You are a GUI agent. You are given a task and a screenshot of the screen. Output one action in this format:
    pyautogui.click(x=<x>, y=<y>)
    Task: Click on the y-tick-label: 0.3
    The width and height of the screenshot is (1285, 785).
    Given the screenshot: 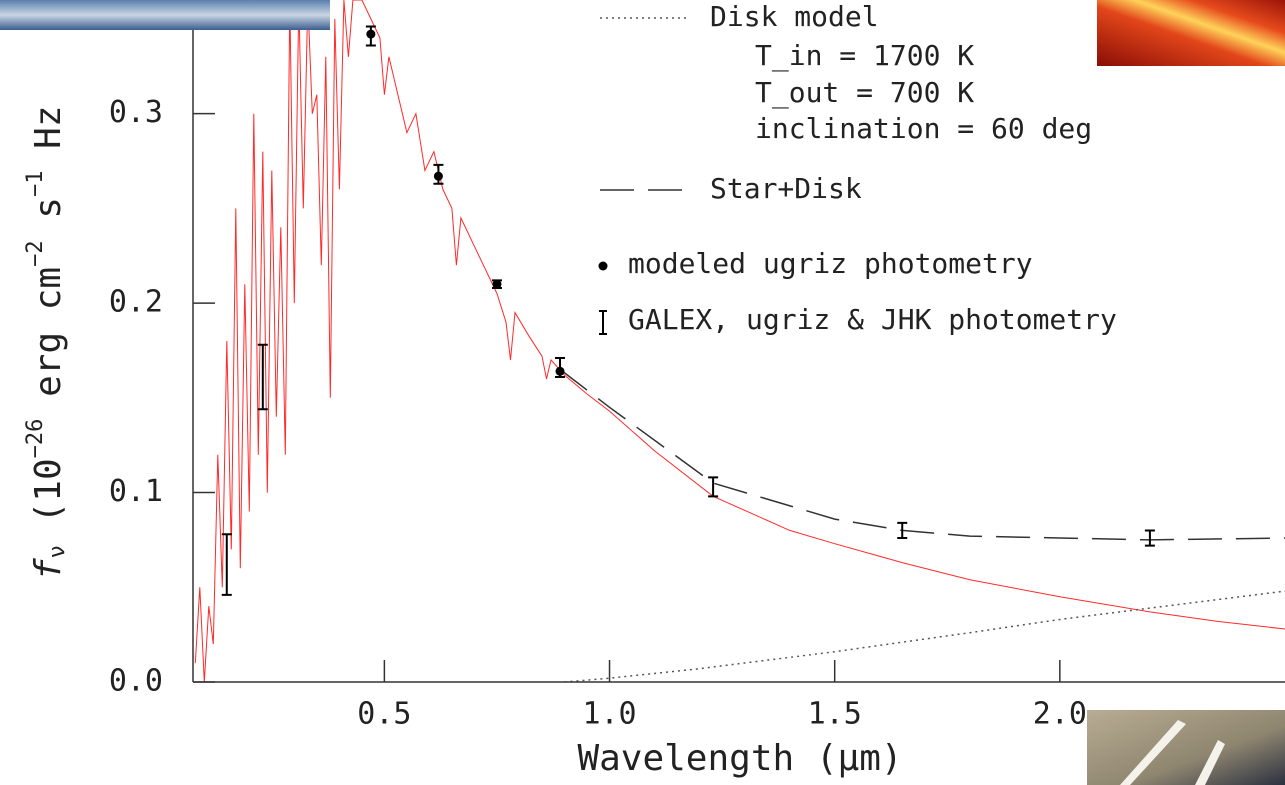 What is the action you would take?
    pyautogui.click(x=136, y=112)
    